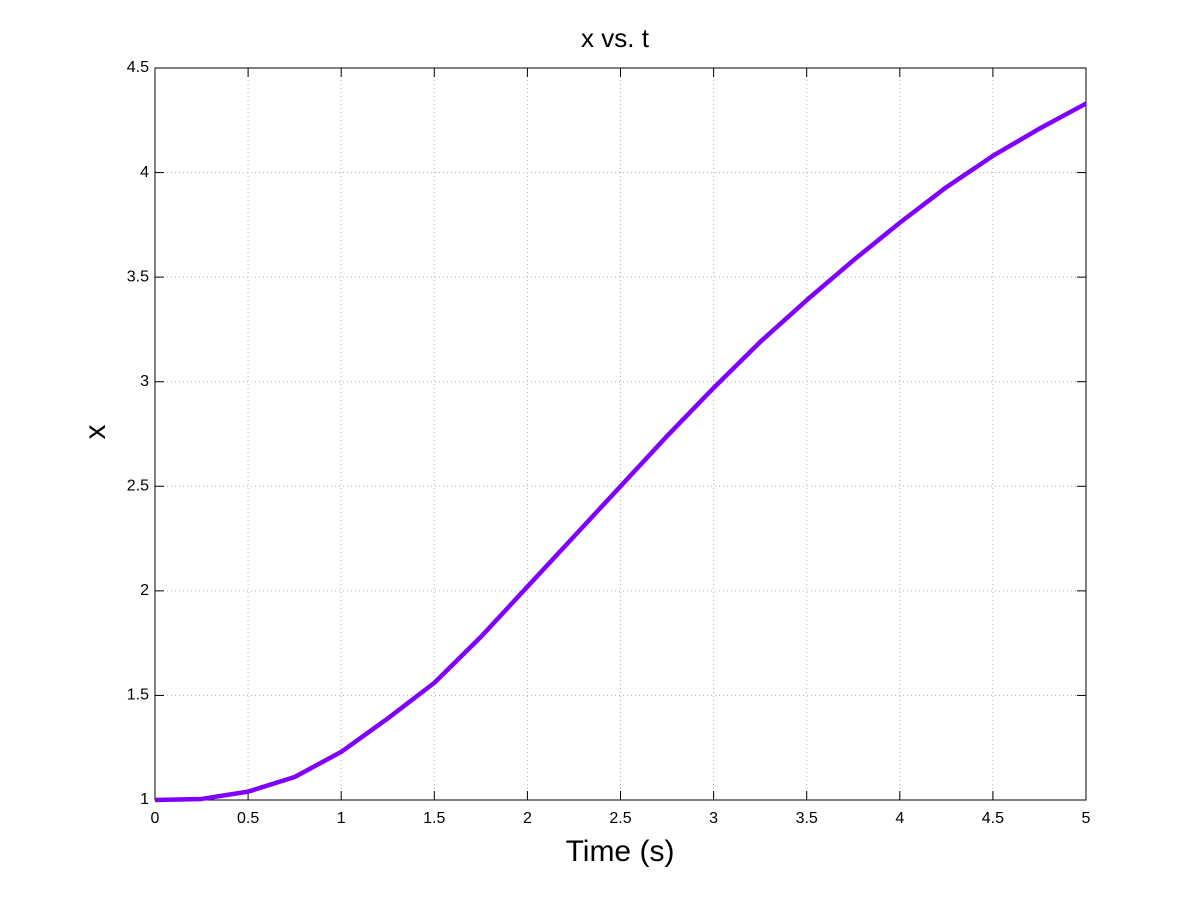  Describe the element at coordinates (1086, 818) in the screenshot. I see `x-tick-label: 5` at that location.